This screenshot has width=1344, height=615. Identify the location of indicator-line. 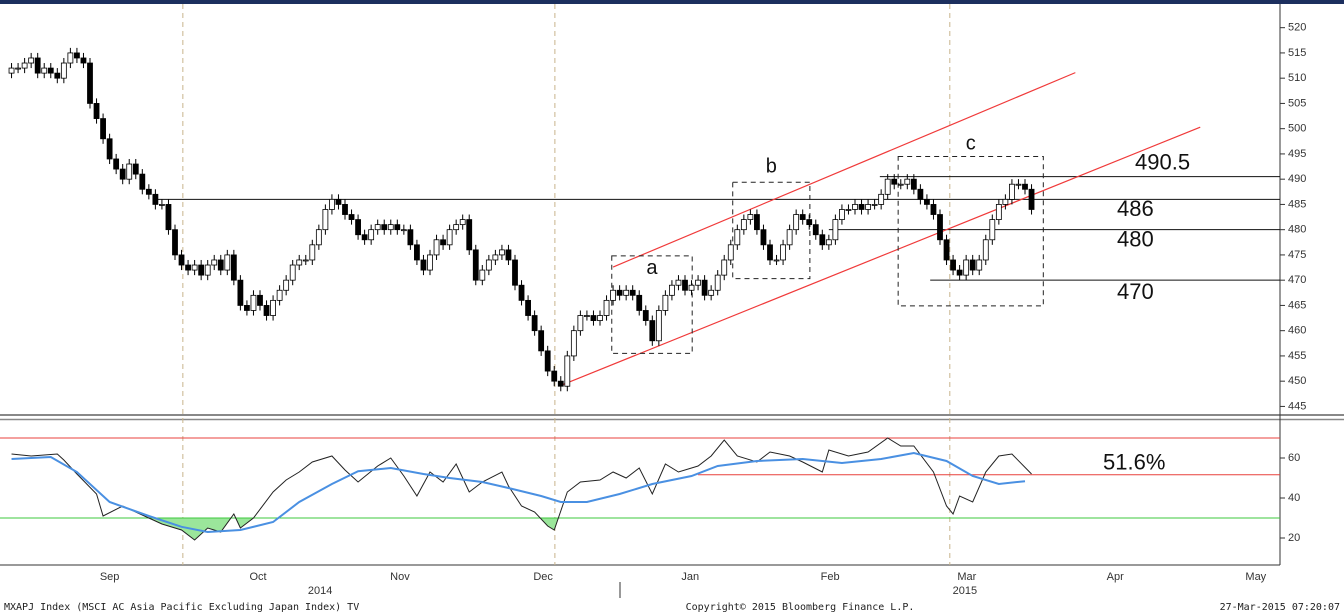
(521, 489).